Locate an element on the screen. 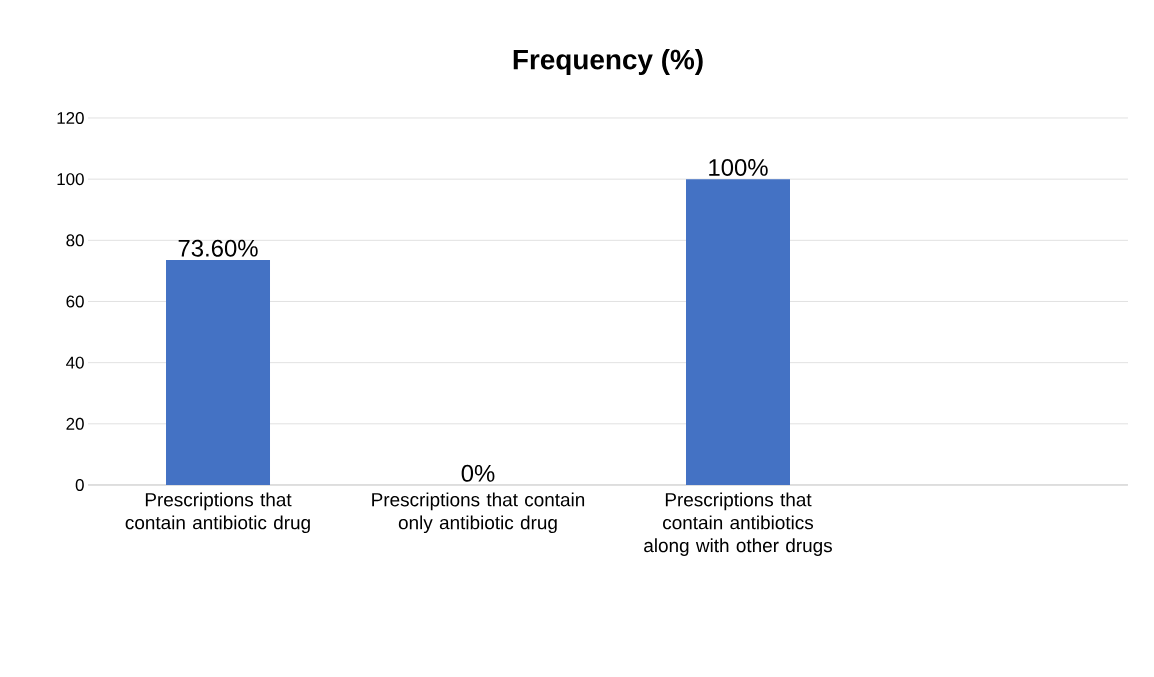 The height and width of the screenshot is (677, 1154). y-tick-label: 80 is located at coordinates (75, 240).